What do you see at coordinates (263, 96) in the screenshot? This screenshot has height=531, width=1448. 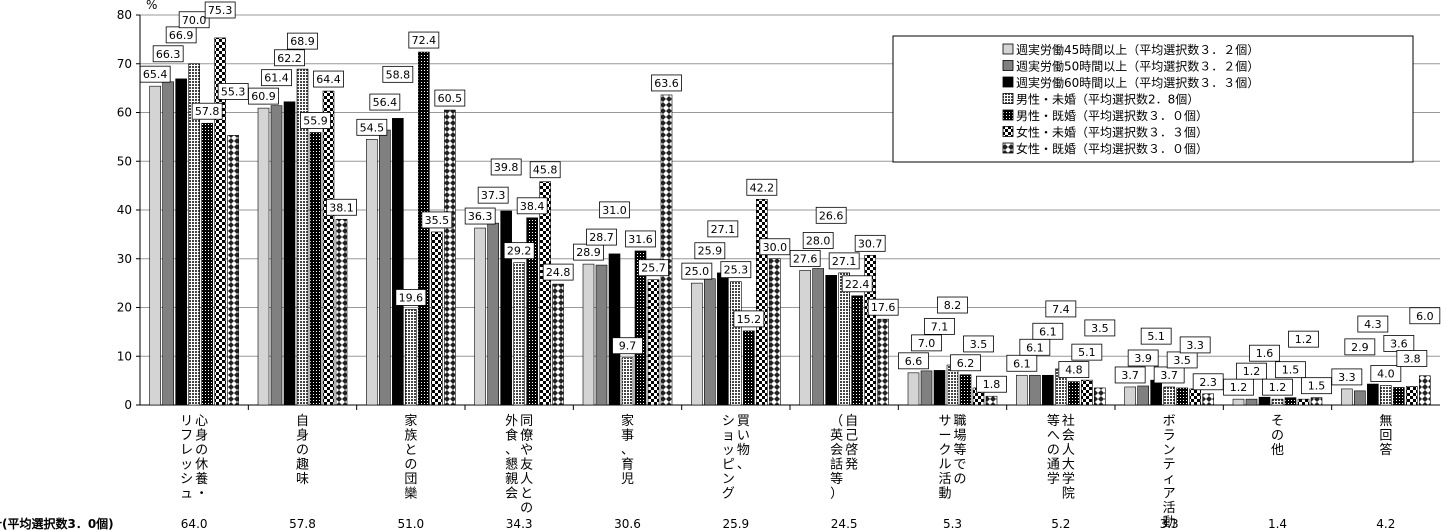 I see `data-label: 60.9` at bounding box center [263, 96].